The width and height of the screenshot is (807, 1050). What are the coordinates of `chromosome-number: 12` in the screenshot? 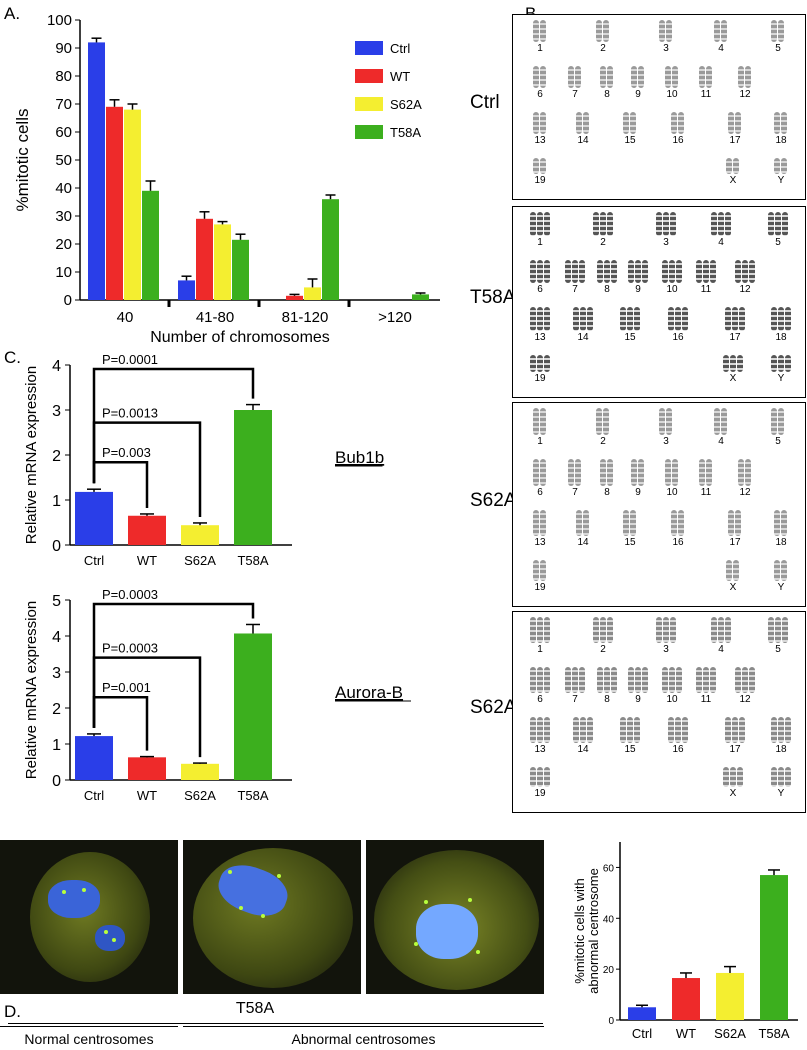 It's located at (745, 699).